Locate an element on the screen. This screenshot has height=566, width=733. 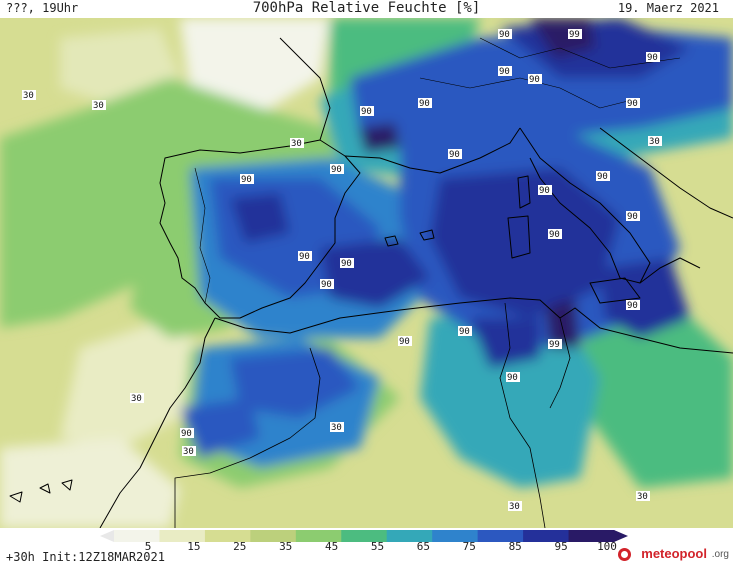
map-title: 700hPa Relative Feuchte [%] is located at coordinates (366, 8).